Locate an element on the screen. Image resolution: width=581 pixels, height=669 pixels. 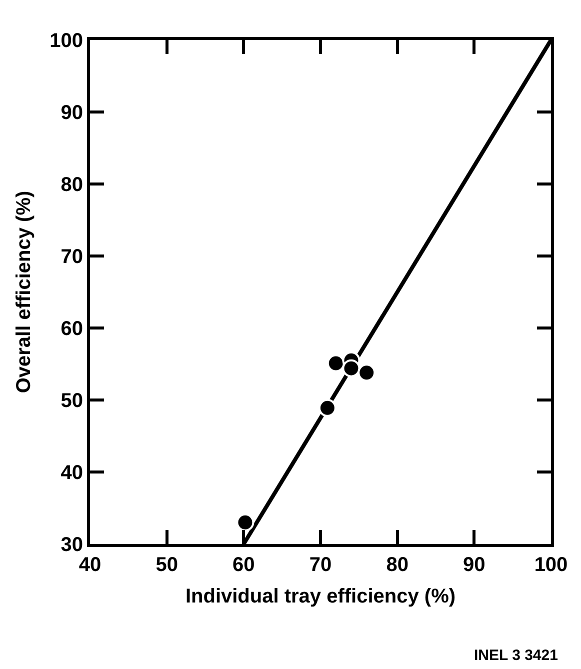
y-tick-label: 50 is located at coordinates (71, 401).